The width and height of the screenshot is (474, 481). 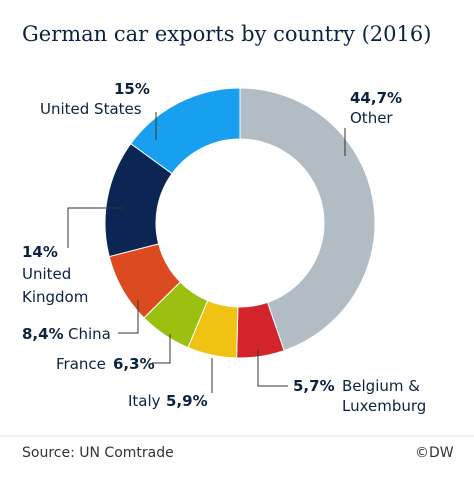 I want to click on value-label: 8,4%, so click(x=43, y=334).